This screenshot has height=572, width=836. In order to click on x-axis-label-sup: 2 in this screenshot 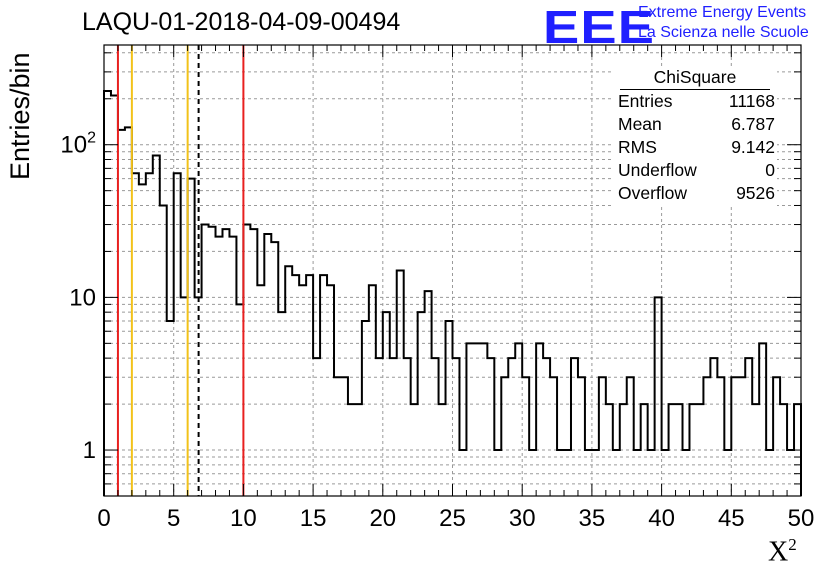, I will do `click(792, 544)`.